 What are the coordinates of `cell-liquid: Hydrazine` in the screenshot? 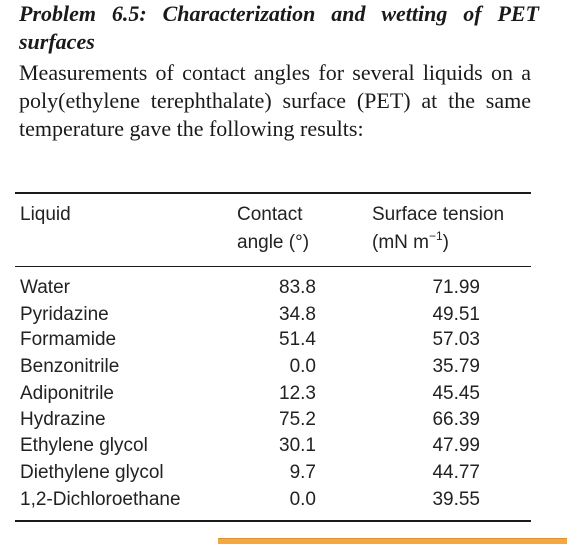 It's located at (63, 419).